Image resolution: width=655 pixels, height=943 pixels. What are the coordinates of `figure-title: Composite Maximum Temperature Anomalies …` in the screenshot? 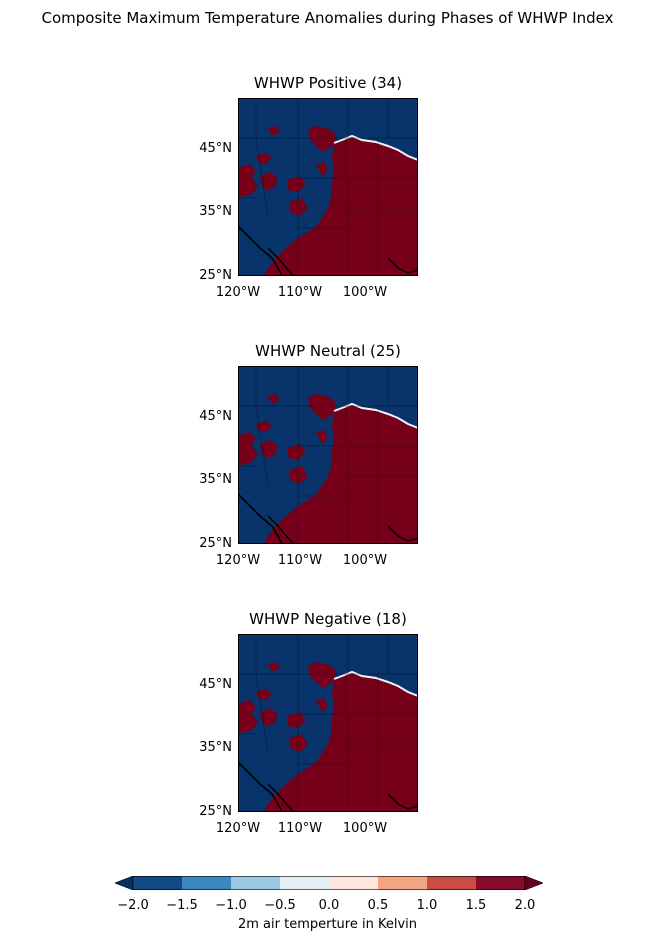 It's located at (327, 18).